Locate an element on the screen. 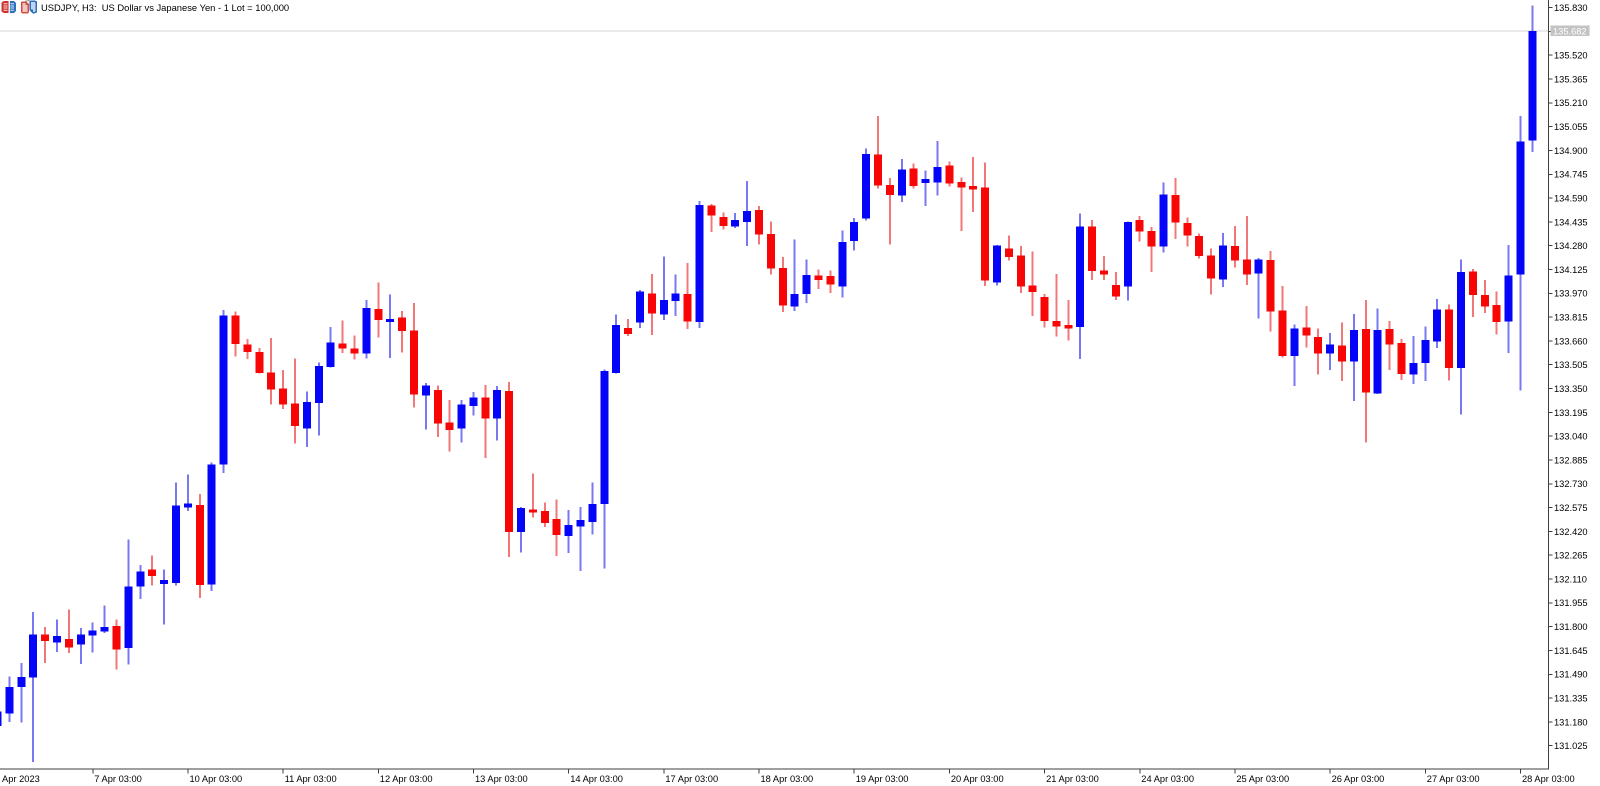 This screenshot has width=1600, height=786. svg-text: 135.055 is located at coordinates (1571, 127).